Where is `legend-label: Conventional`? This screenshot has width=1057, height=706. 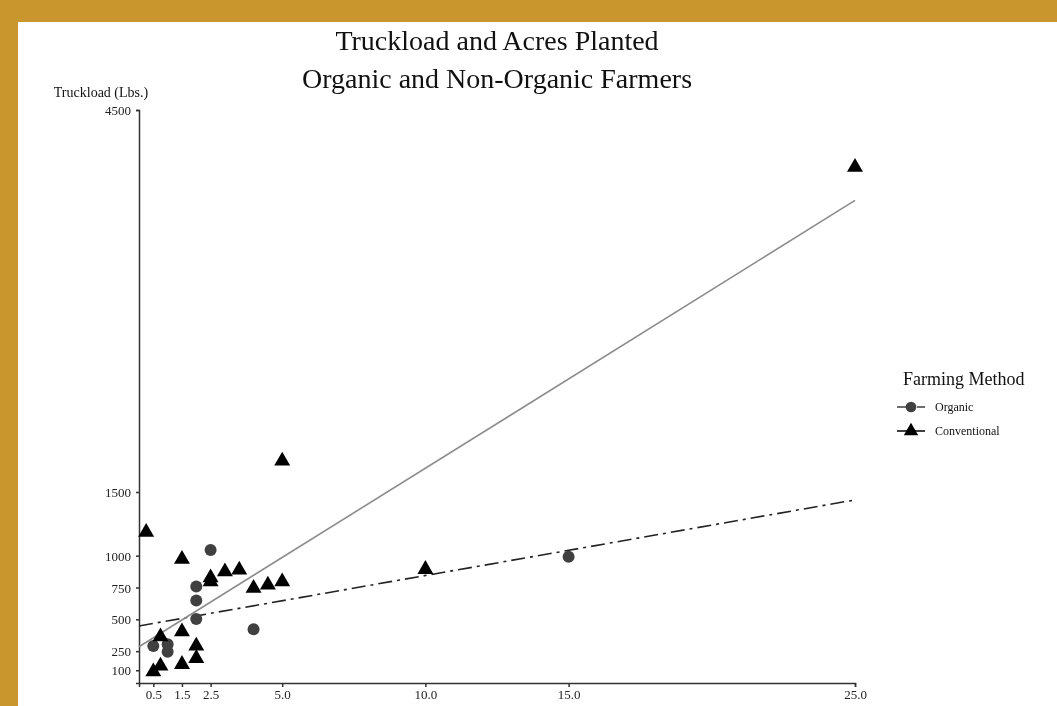
legend-label: Conventional is located at coordinates (968, 431).